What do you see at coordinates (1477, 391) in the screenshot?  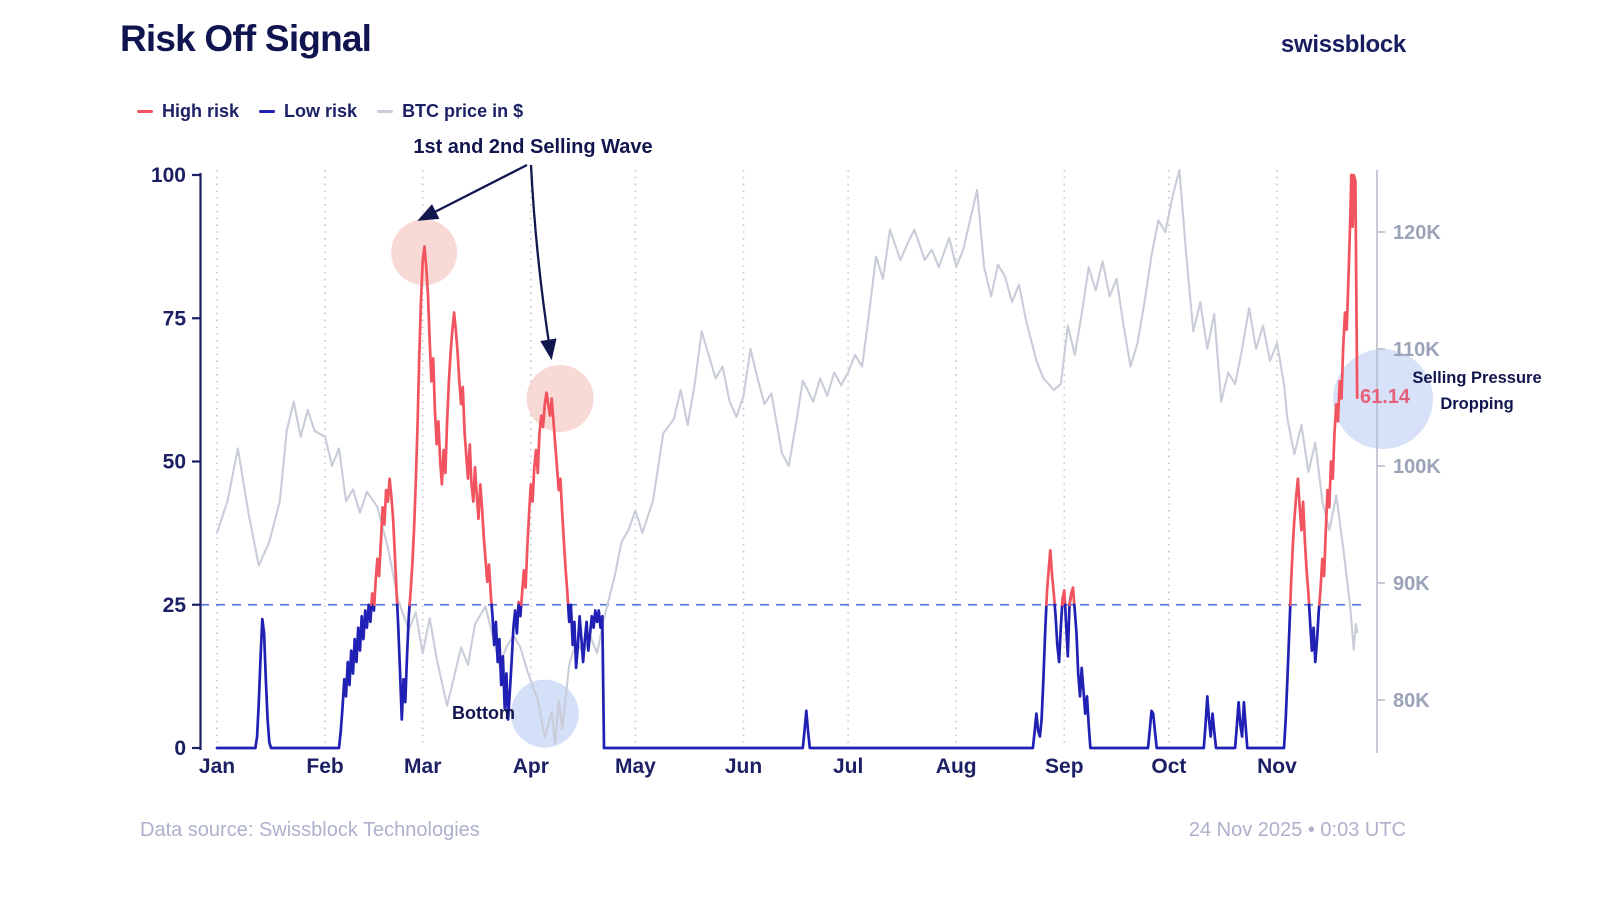 I see `annotation-selling-pressure: Selling Pressure Dropping` at bounding box center [1477, 391].